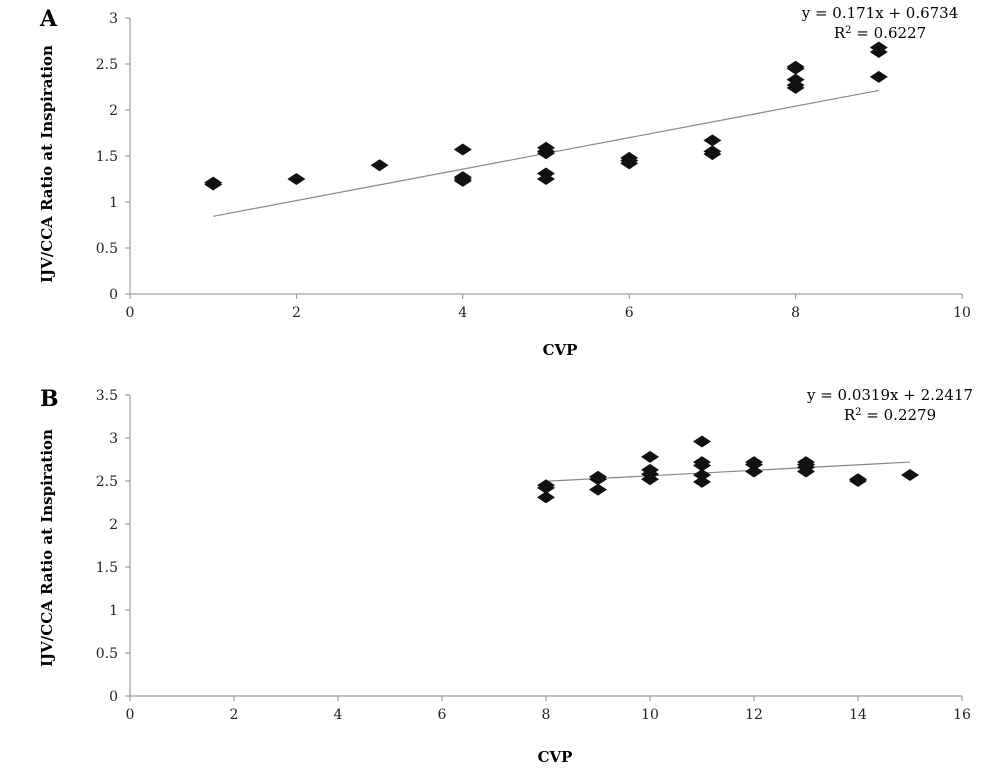 The width and height of the screenshot is (1000, 784). What do you see at coordinates (962, 313) in the screenshot?
I see `panel-a-x-tick-label: 10` at bounding box center [962, 313].